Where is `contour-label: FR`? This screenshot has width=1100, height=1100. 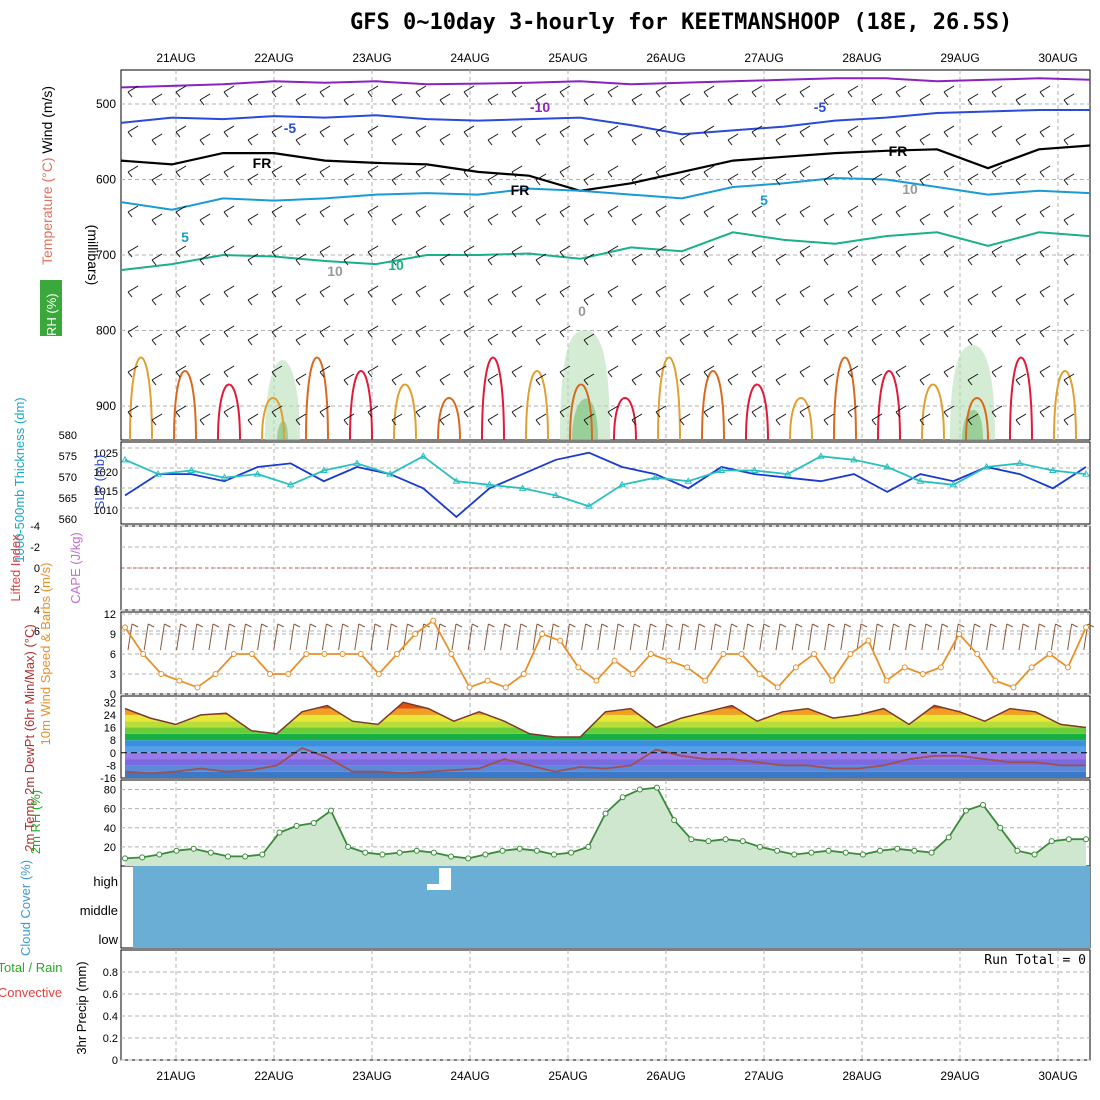
contour-label: FR is located at coordinates (262, 163).